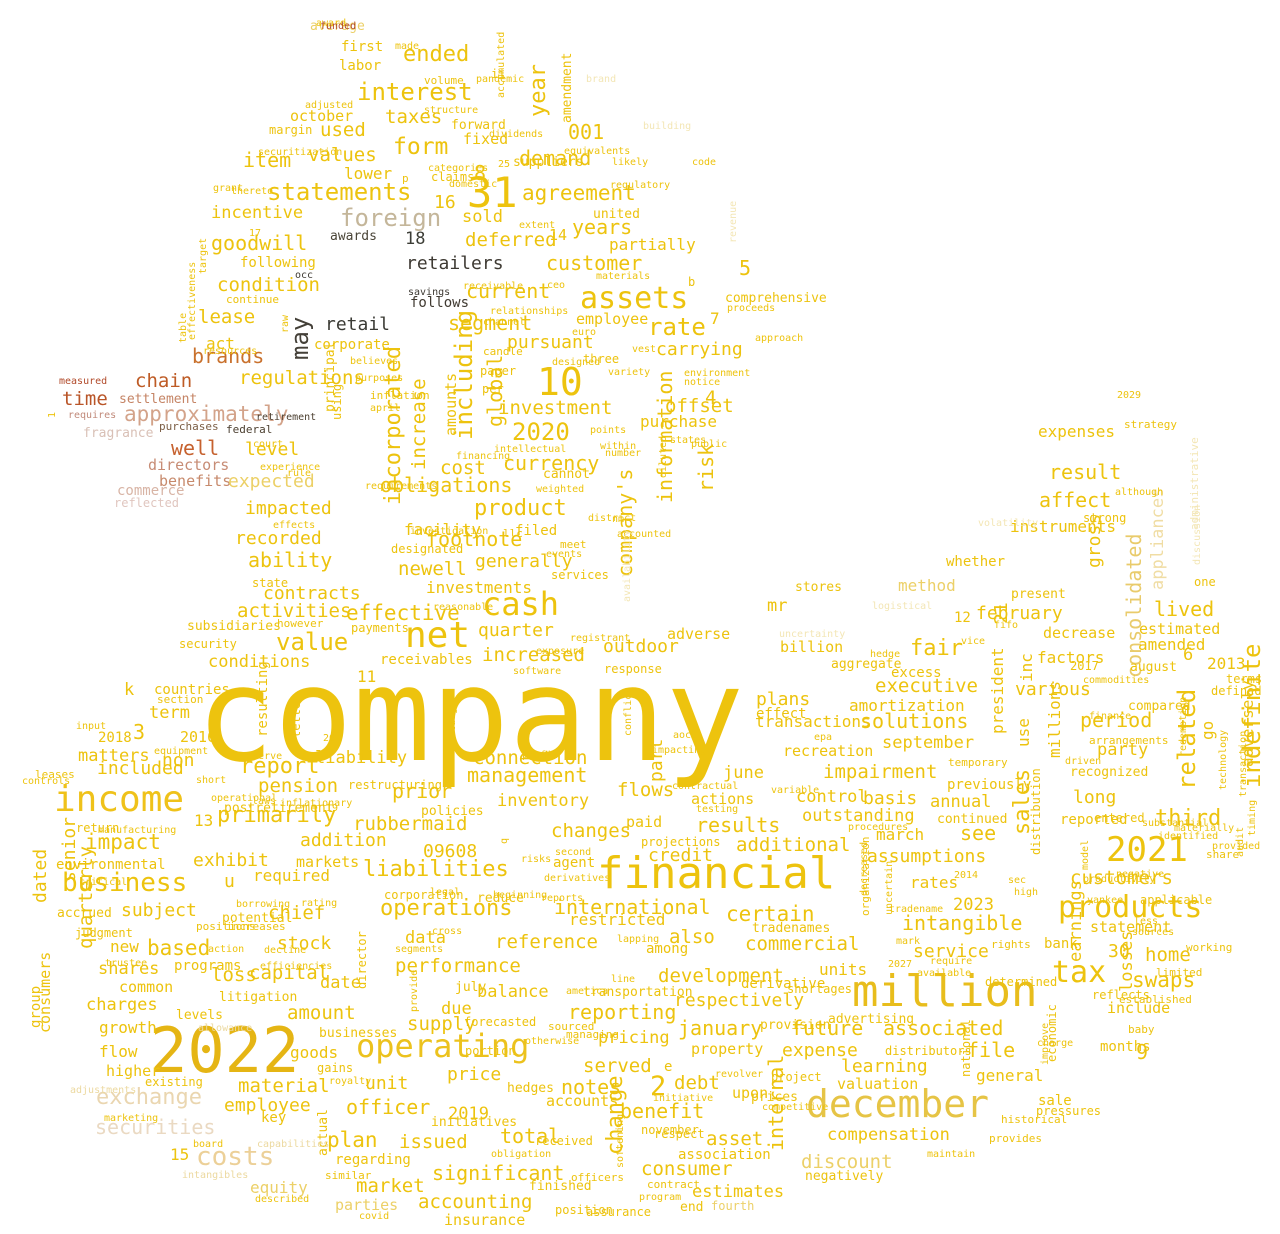 The width and height of the screenshot is (1280, 1234). What do you see at coordinates (264, 801) in the screenshot?
I see `cloud-word: laws` at bounding box center [264, 801].